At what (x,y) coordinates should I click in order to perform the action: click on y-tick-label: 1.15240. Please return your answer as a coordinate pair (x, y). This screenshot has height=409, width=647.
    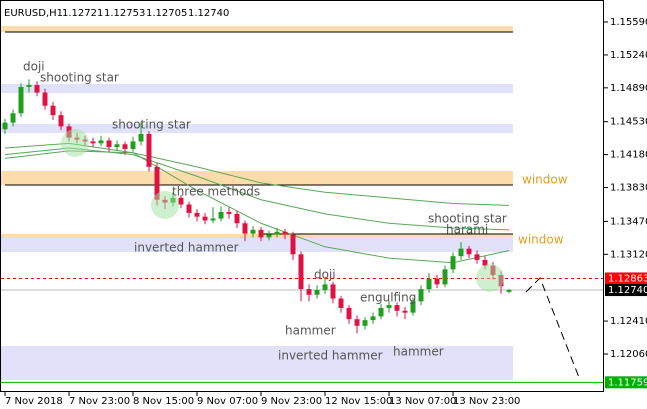
    Looking at the image, I should click on (628, 55).